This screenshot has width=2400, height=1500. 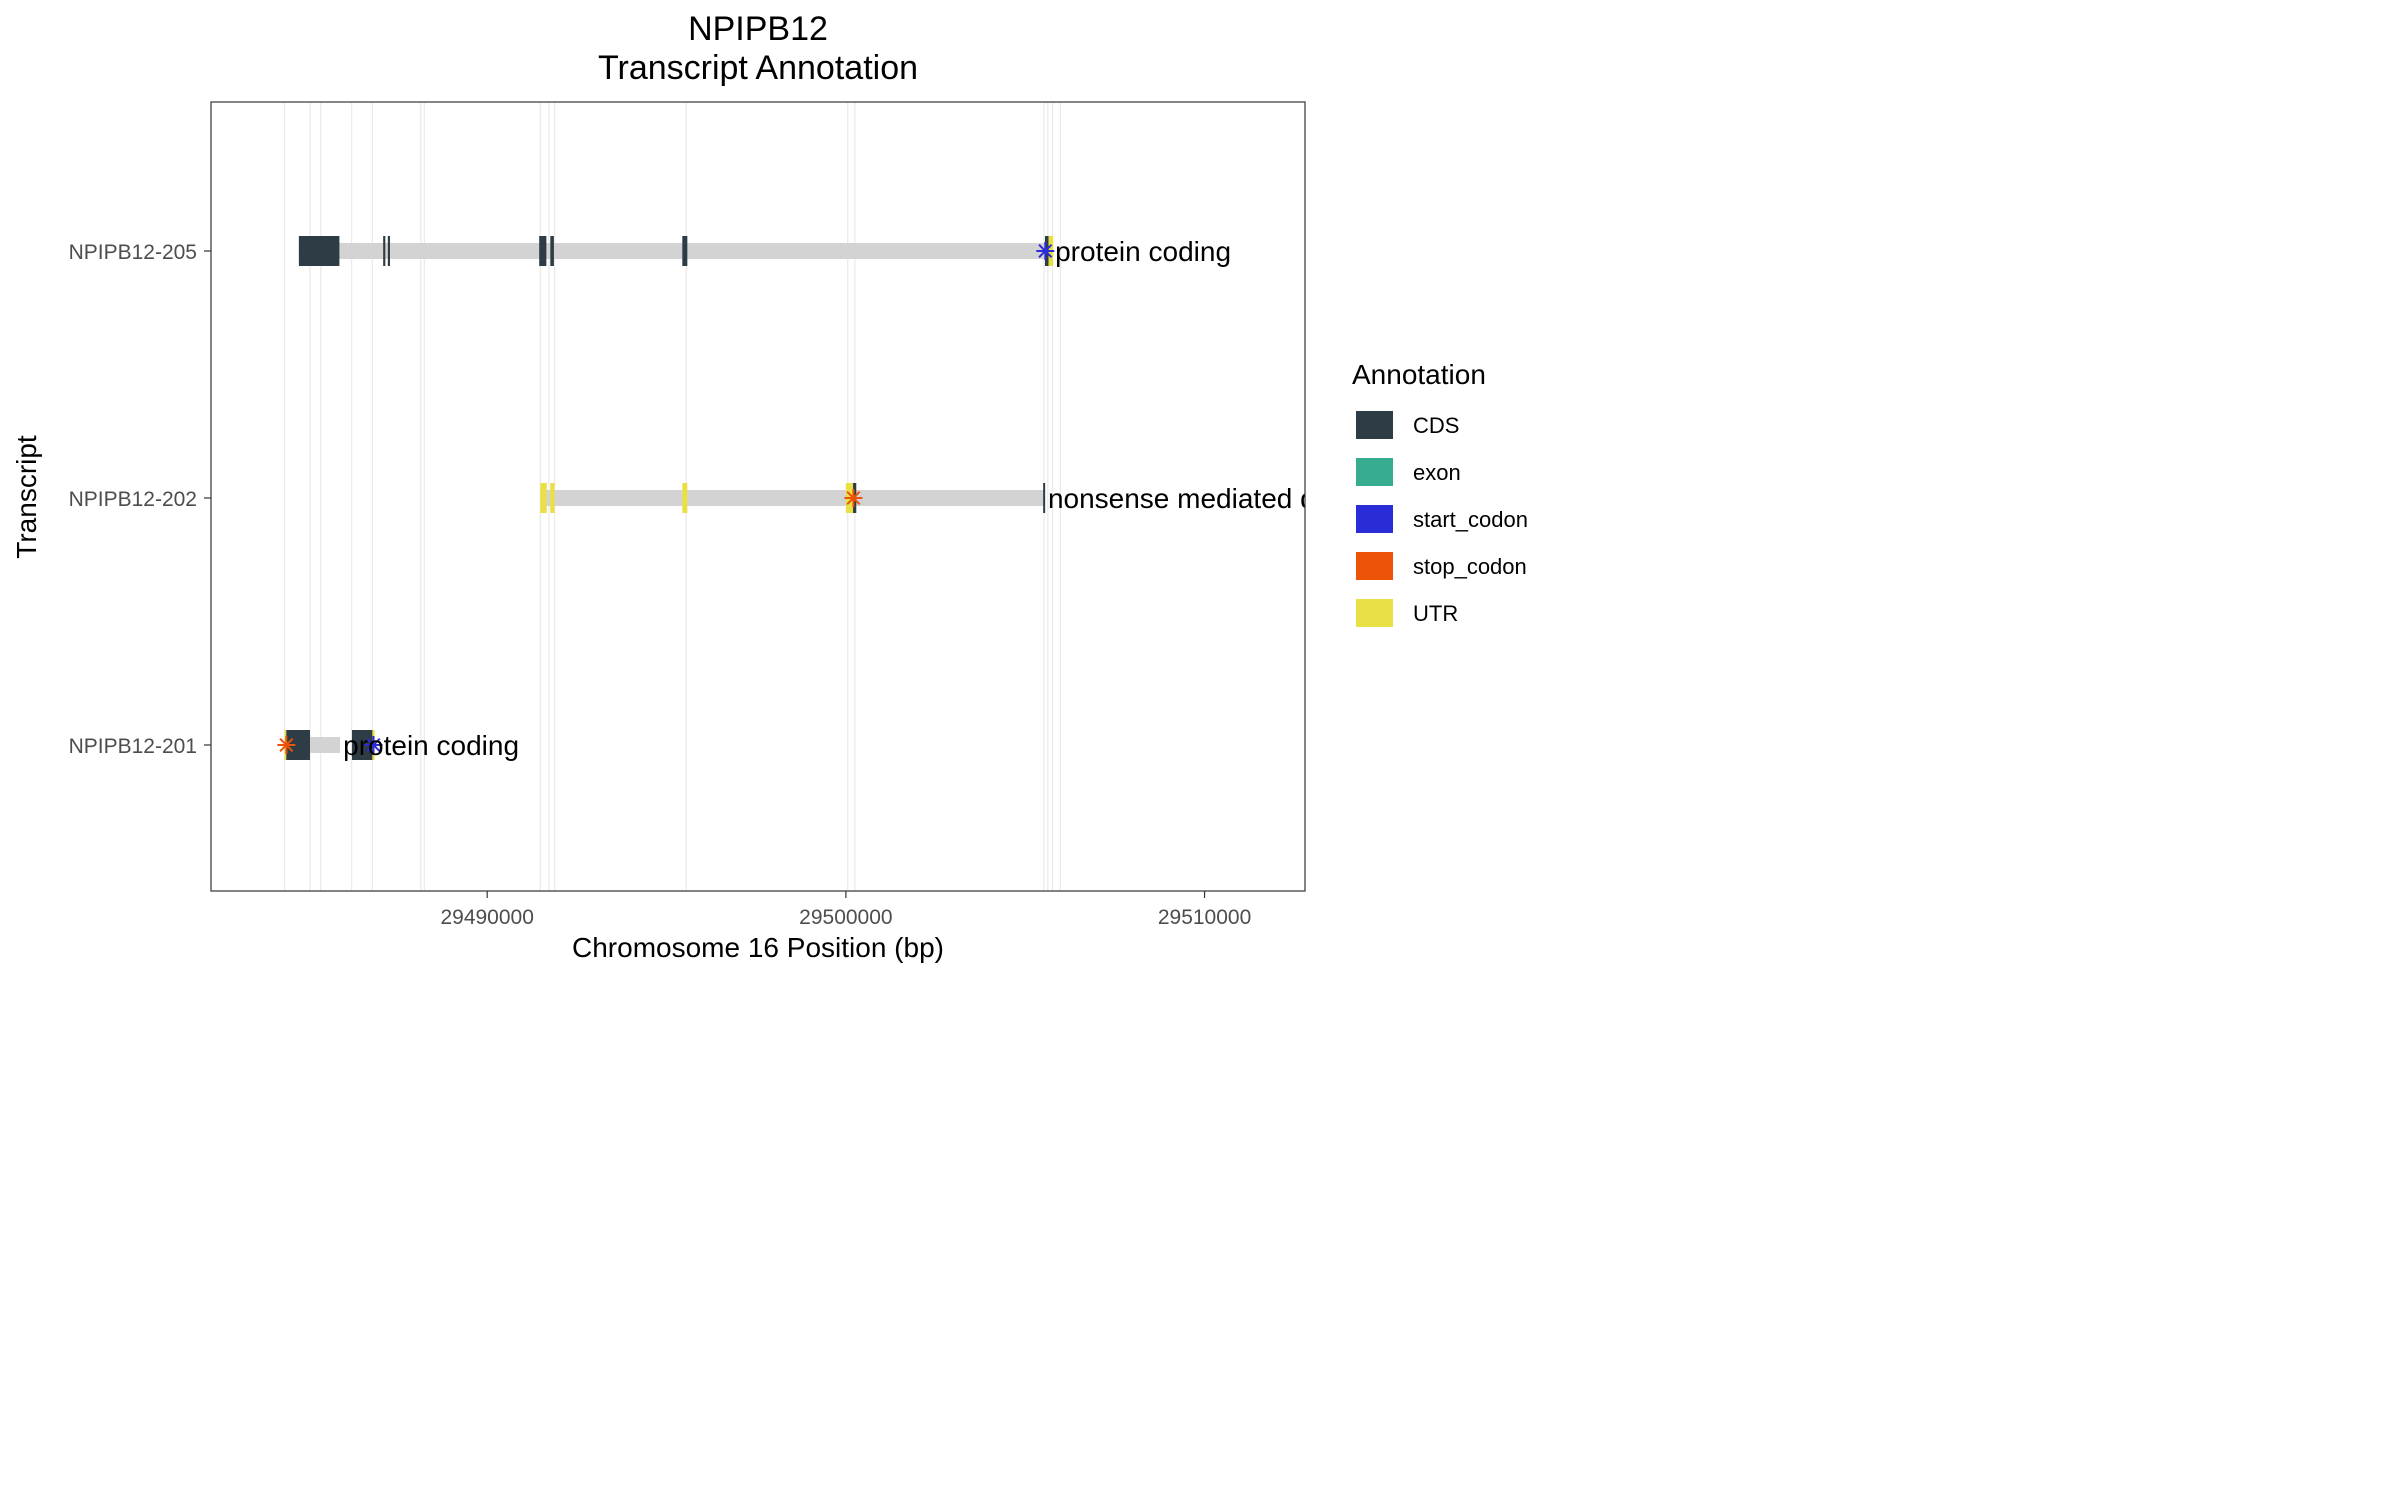 What do you see at coordinates (133, 746) in the screenshot?
I see `y-tick-label: NPIPB12-201` at bounding box center [133, 746].